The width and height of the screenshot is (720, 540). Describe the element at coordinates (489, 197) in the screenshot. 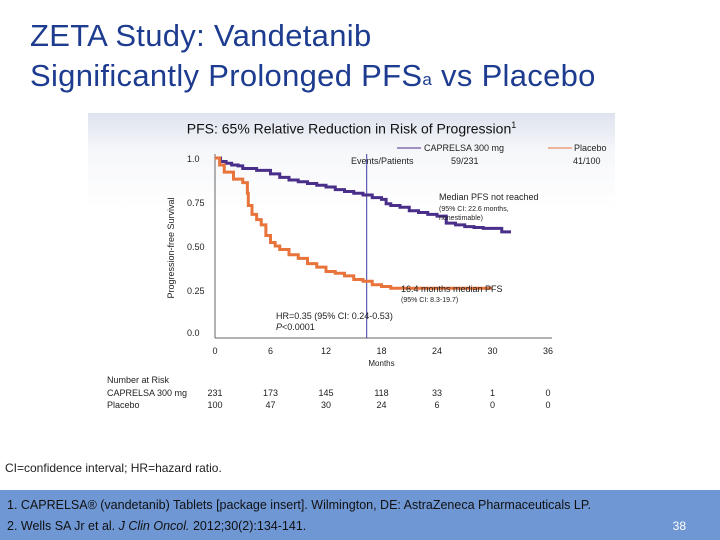

I see `annotation-caprelsa-median: Median PFS not reached` at that location.